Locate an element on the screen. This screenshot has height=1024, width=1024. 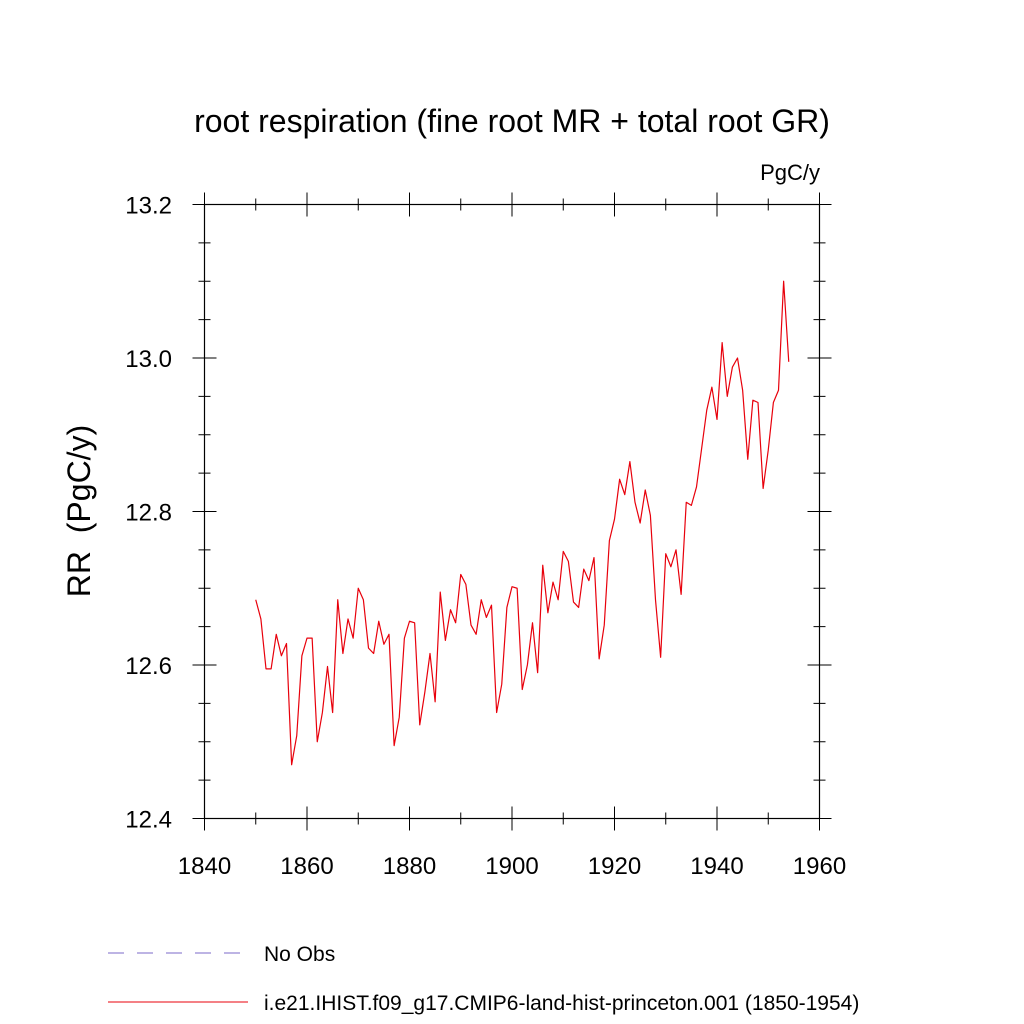
x-tick-label: 1840 is located at coordinates (204, 866).